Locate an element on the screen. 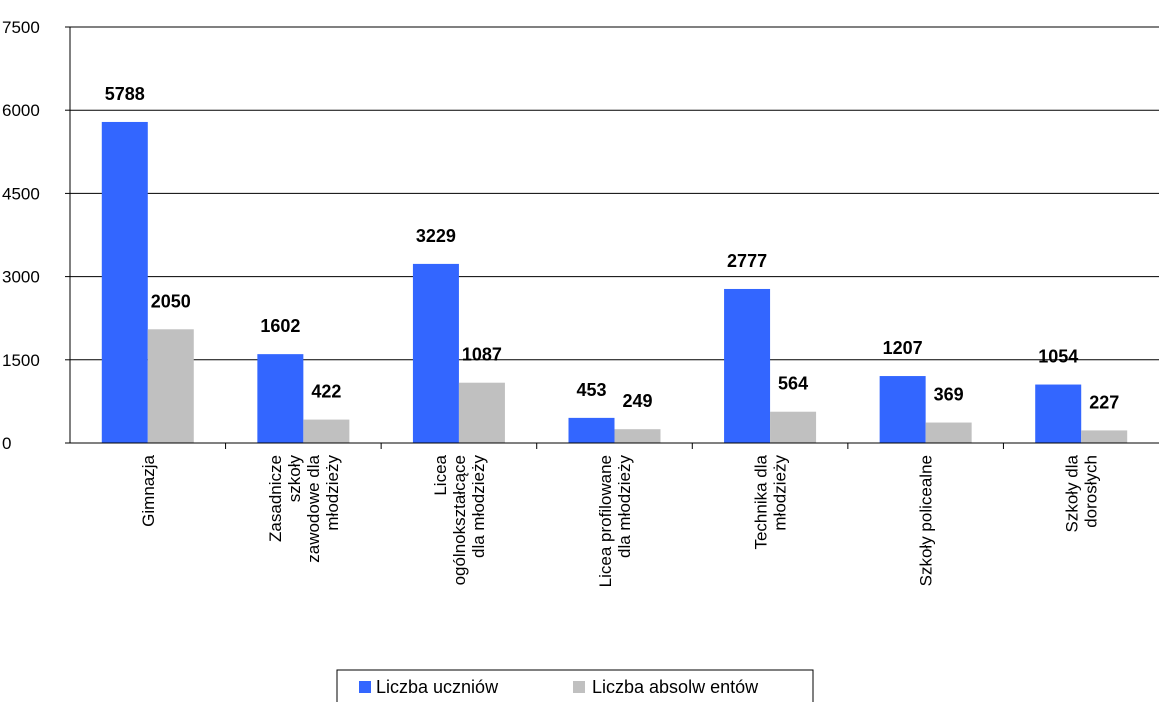  y-tick-label: 0 is located at coordinates (6, 443).